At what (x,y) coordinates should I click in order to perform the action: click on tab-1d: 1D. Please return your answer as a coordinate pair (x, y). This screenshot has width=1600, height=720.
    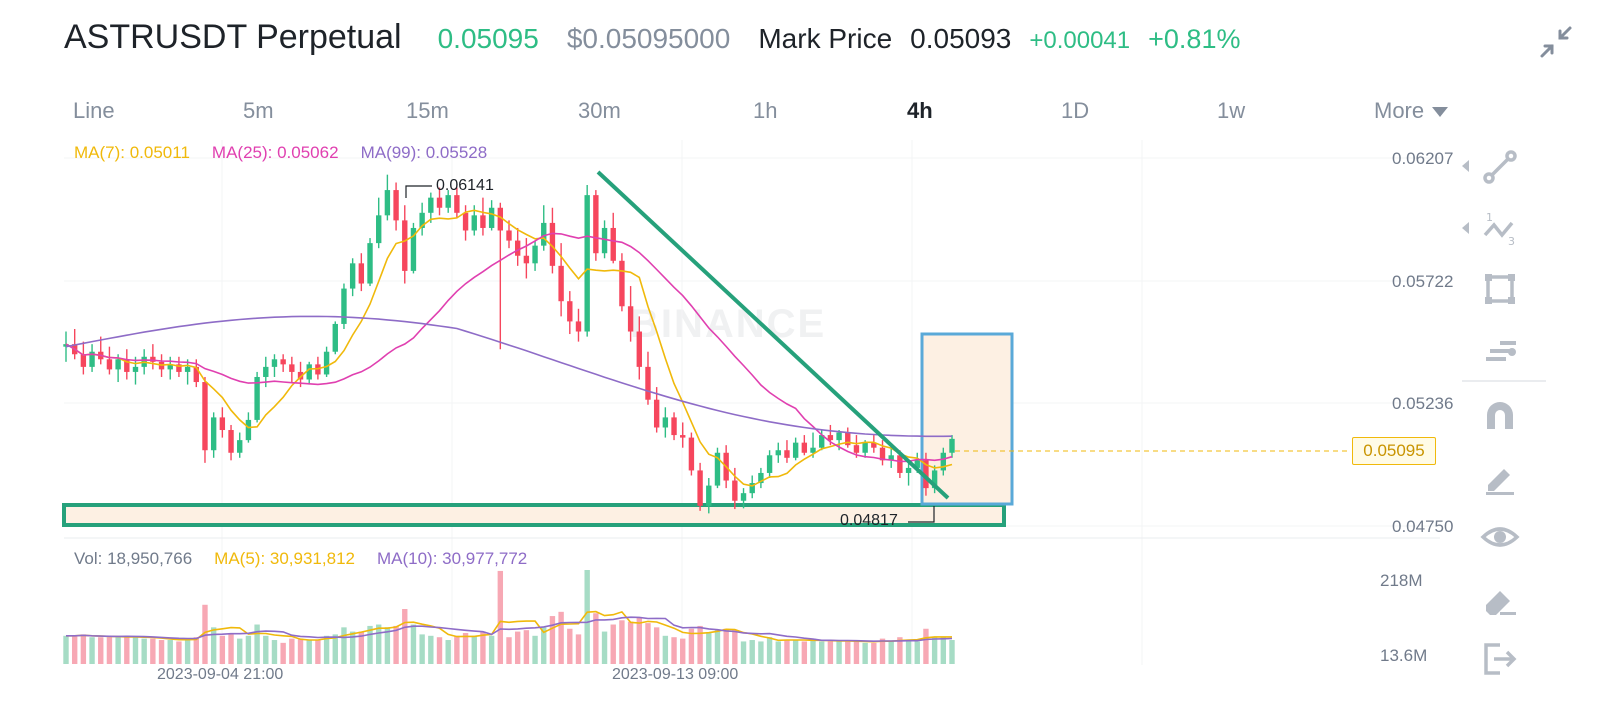
    Looking at the image, I should click on (1075, 110).